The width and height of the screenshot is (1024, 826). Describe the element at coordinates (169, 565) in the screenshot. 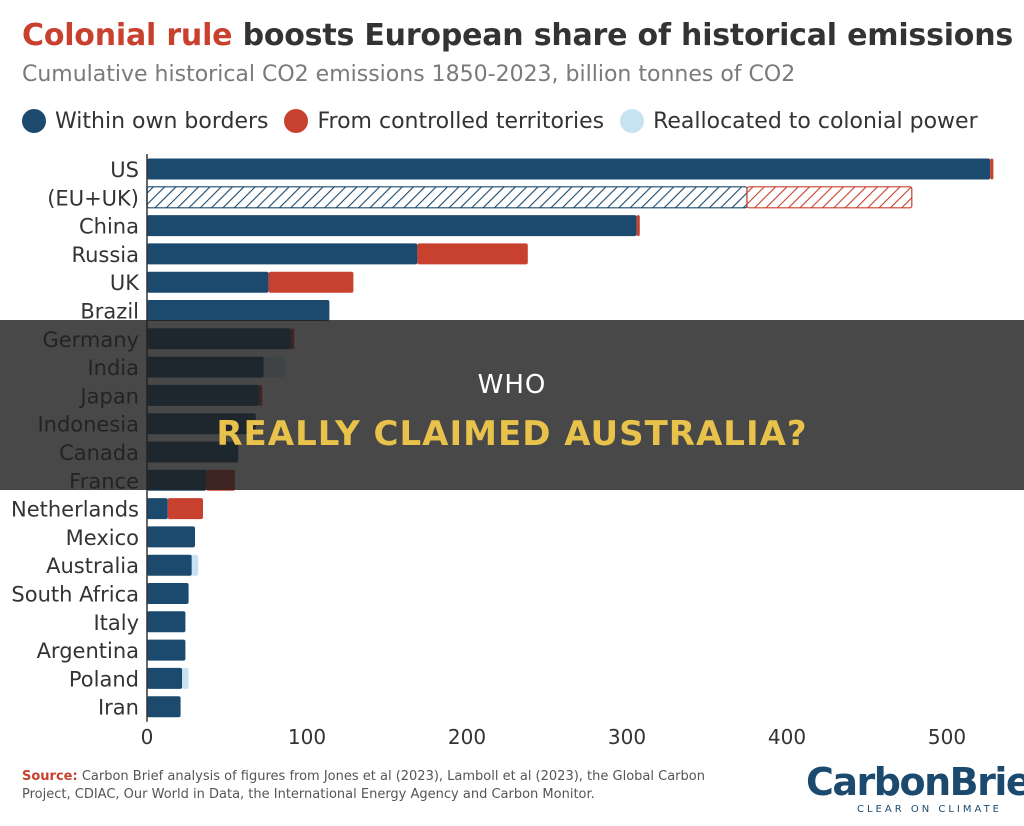

I see `bar-australia-within-own-borders` at that location.